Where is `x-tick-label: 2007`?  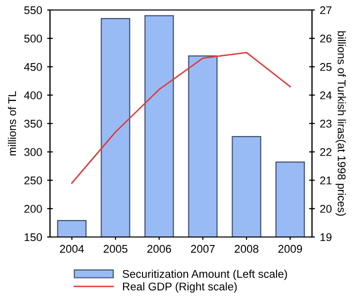
x-tick-label: 2007 is located at coordinates (203, 248).